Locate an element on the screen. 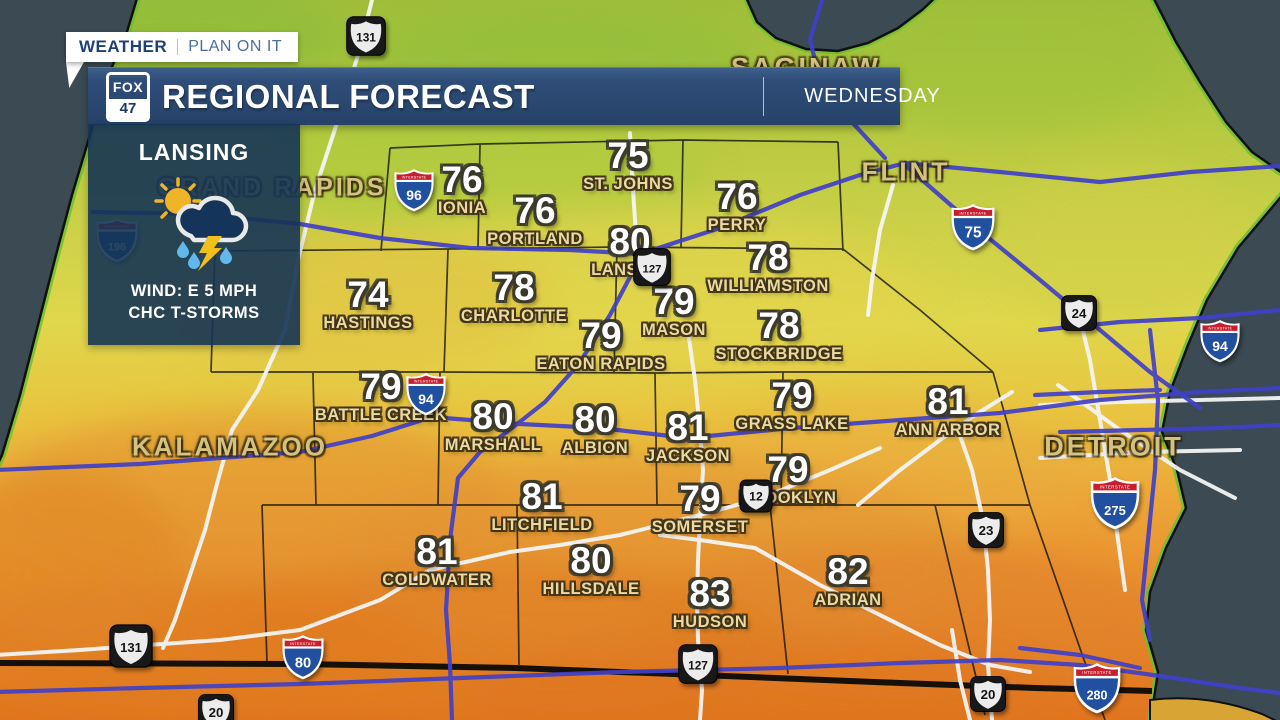  tab-divider is located at coordinates (178, 47).